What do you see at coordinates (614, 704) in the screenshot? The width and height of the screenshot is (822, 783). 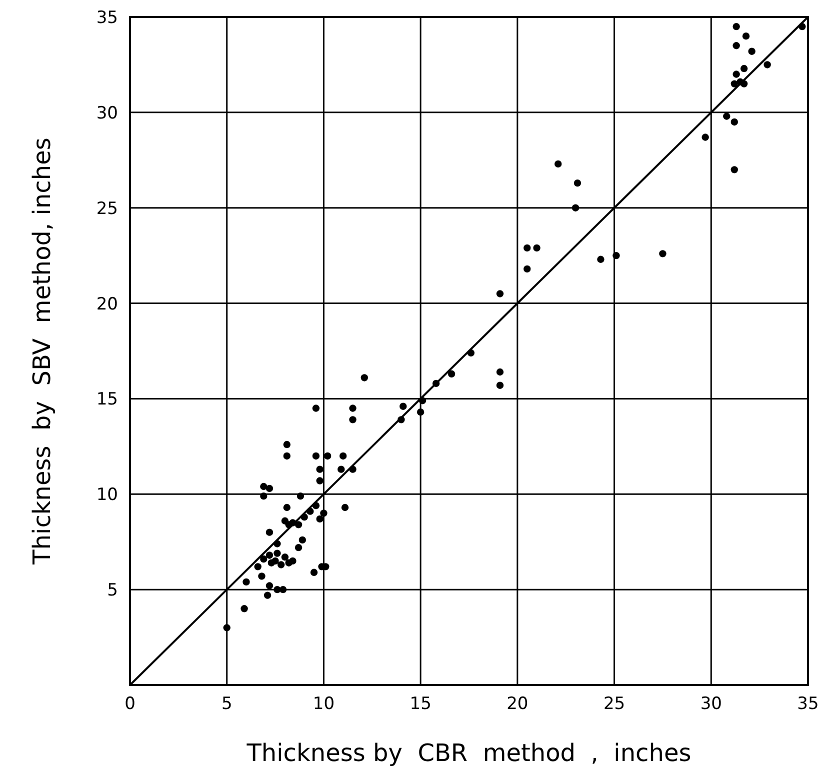 I see `x-tick-label: 25` at bounding box center [614, 704].